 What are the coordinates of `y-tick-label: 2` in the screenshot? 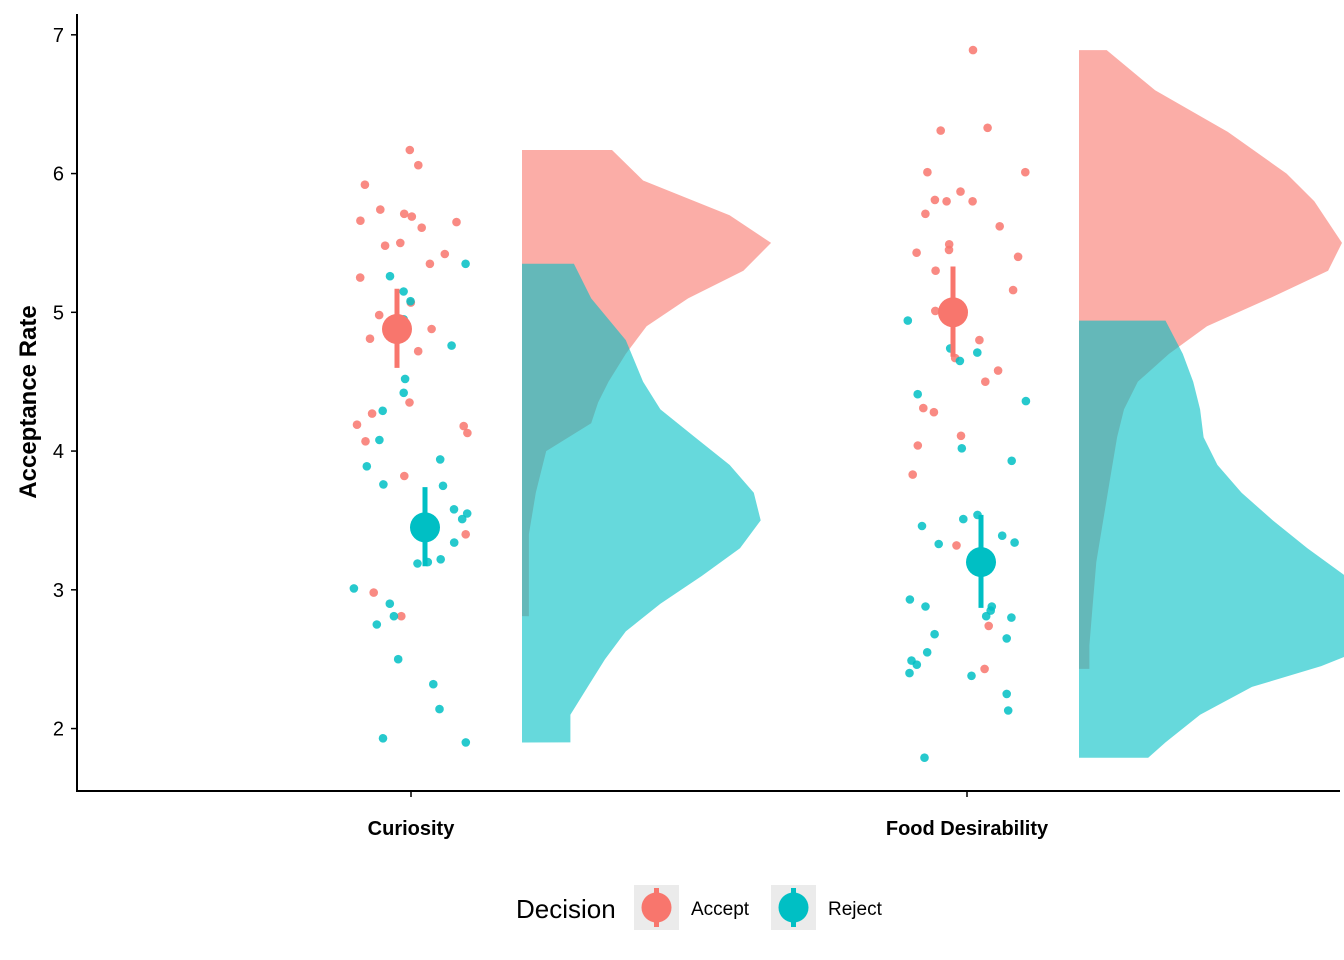 It's located at (58, 730).